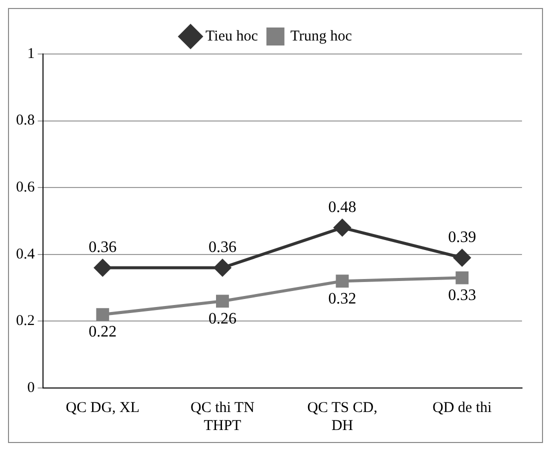  What do you see at coordinates (462, 295) in the screenshot?
I see `data-label: 0.33` at bounding box center [462, 295].